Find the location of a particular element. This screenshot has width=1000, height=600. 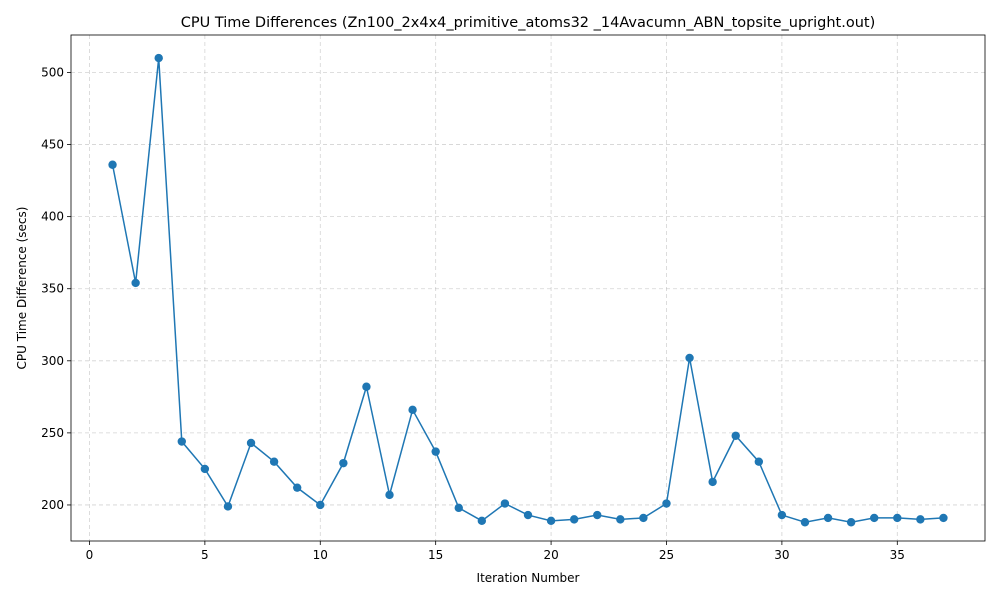

x-axis-label: Iteration Number is located at coordinates (528, 578).